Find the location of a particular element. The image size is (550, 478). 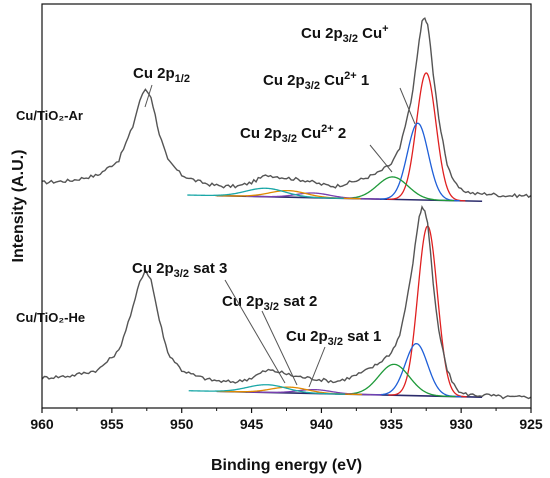

annotation-cu2plus-1: Cu 2p3/2 Cu2+ 1 is located at coordinates (316, 81).